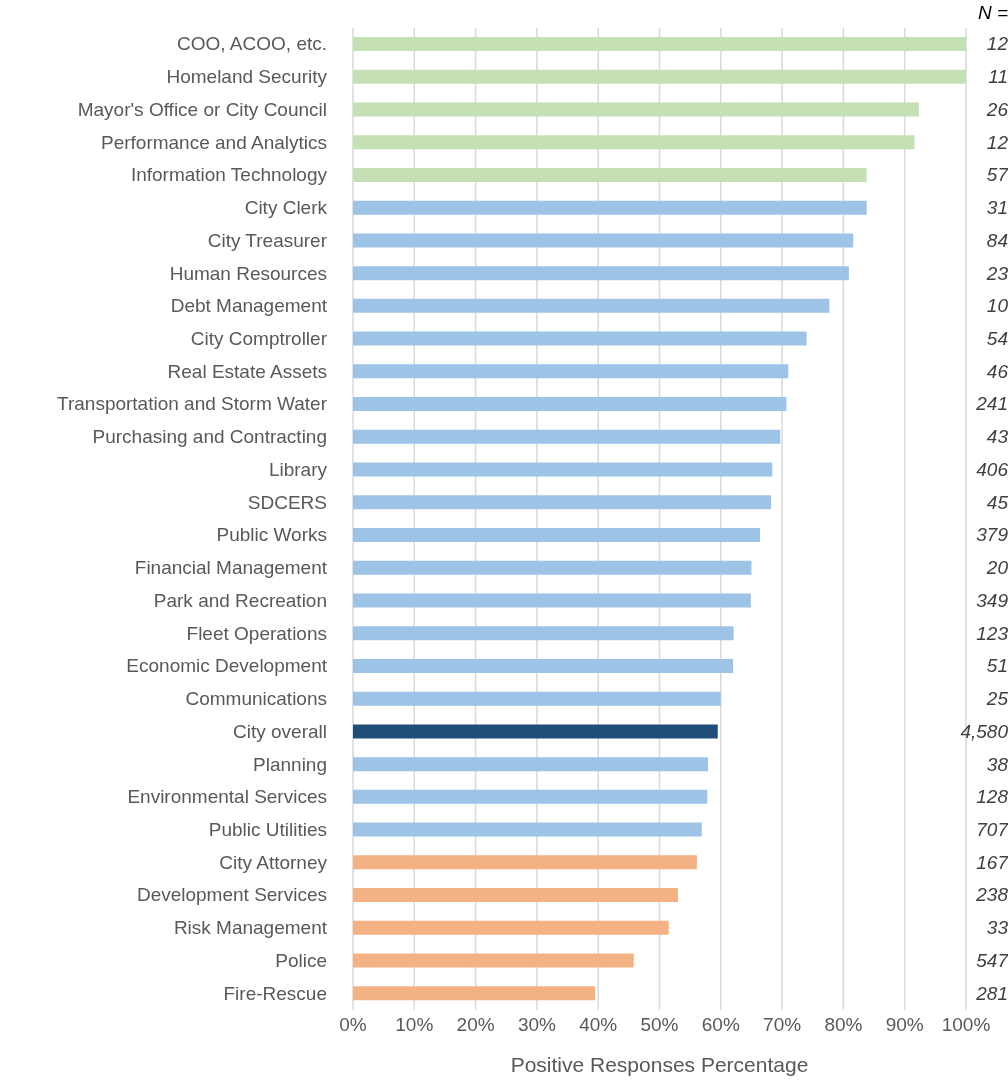 The height and width of the screenshot is (1082, 1008). I want to click on text: 241, so click(992, 404).